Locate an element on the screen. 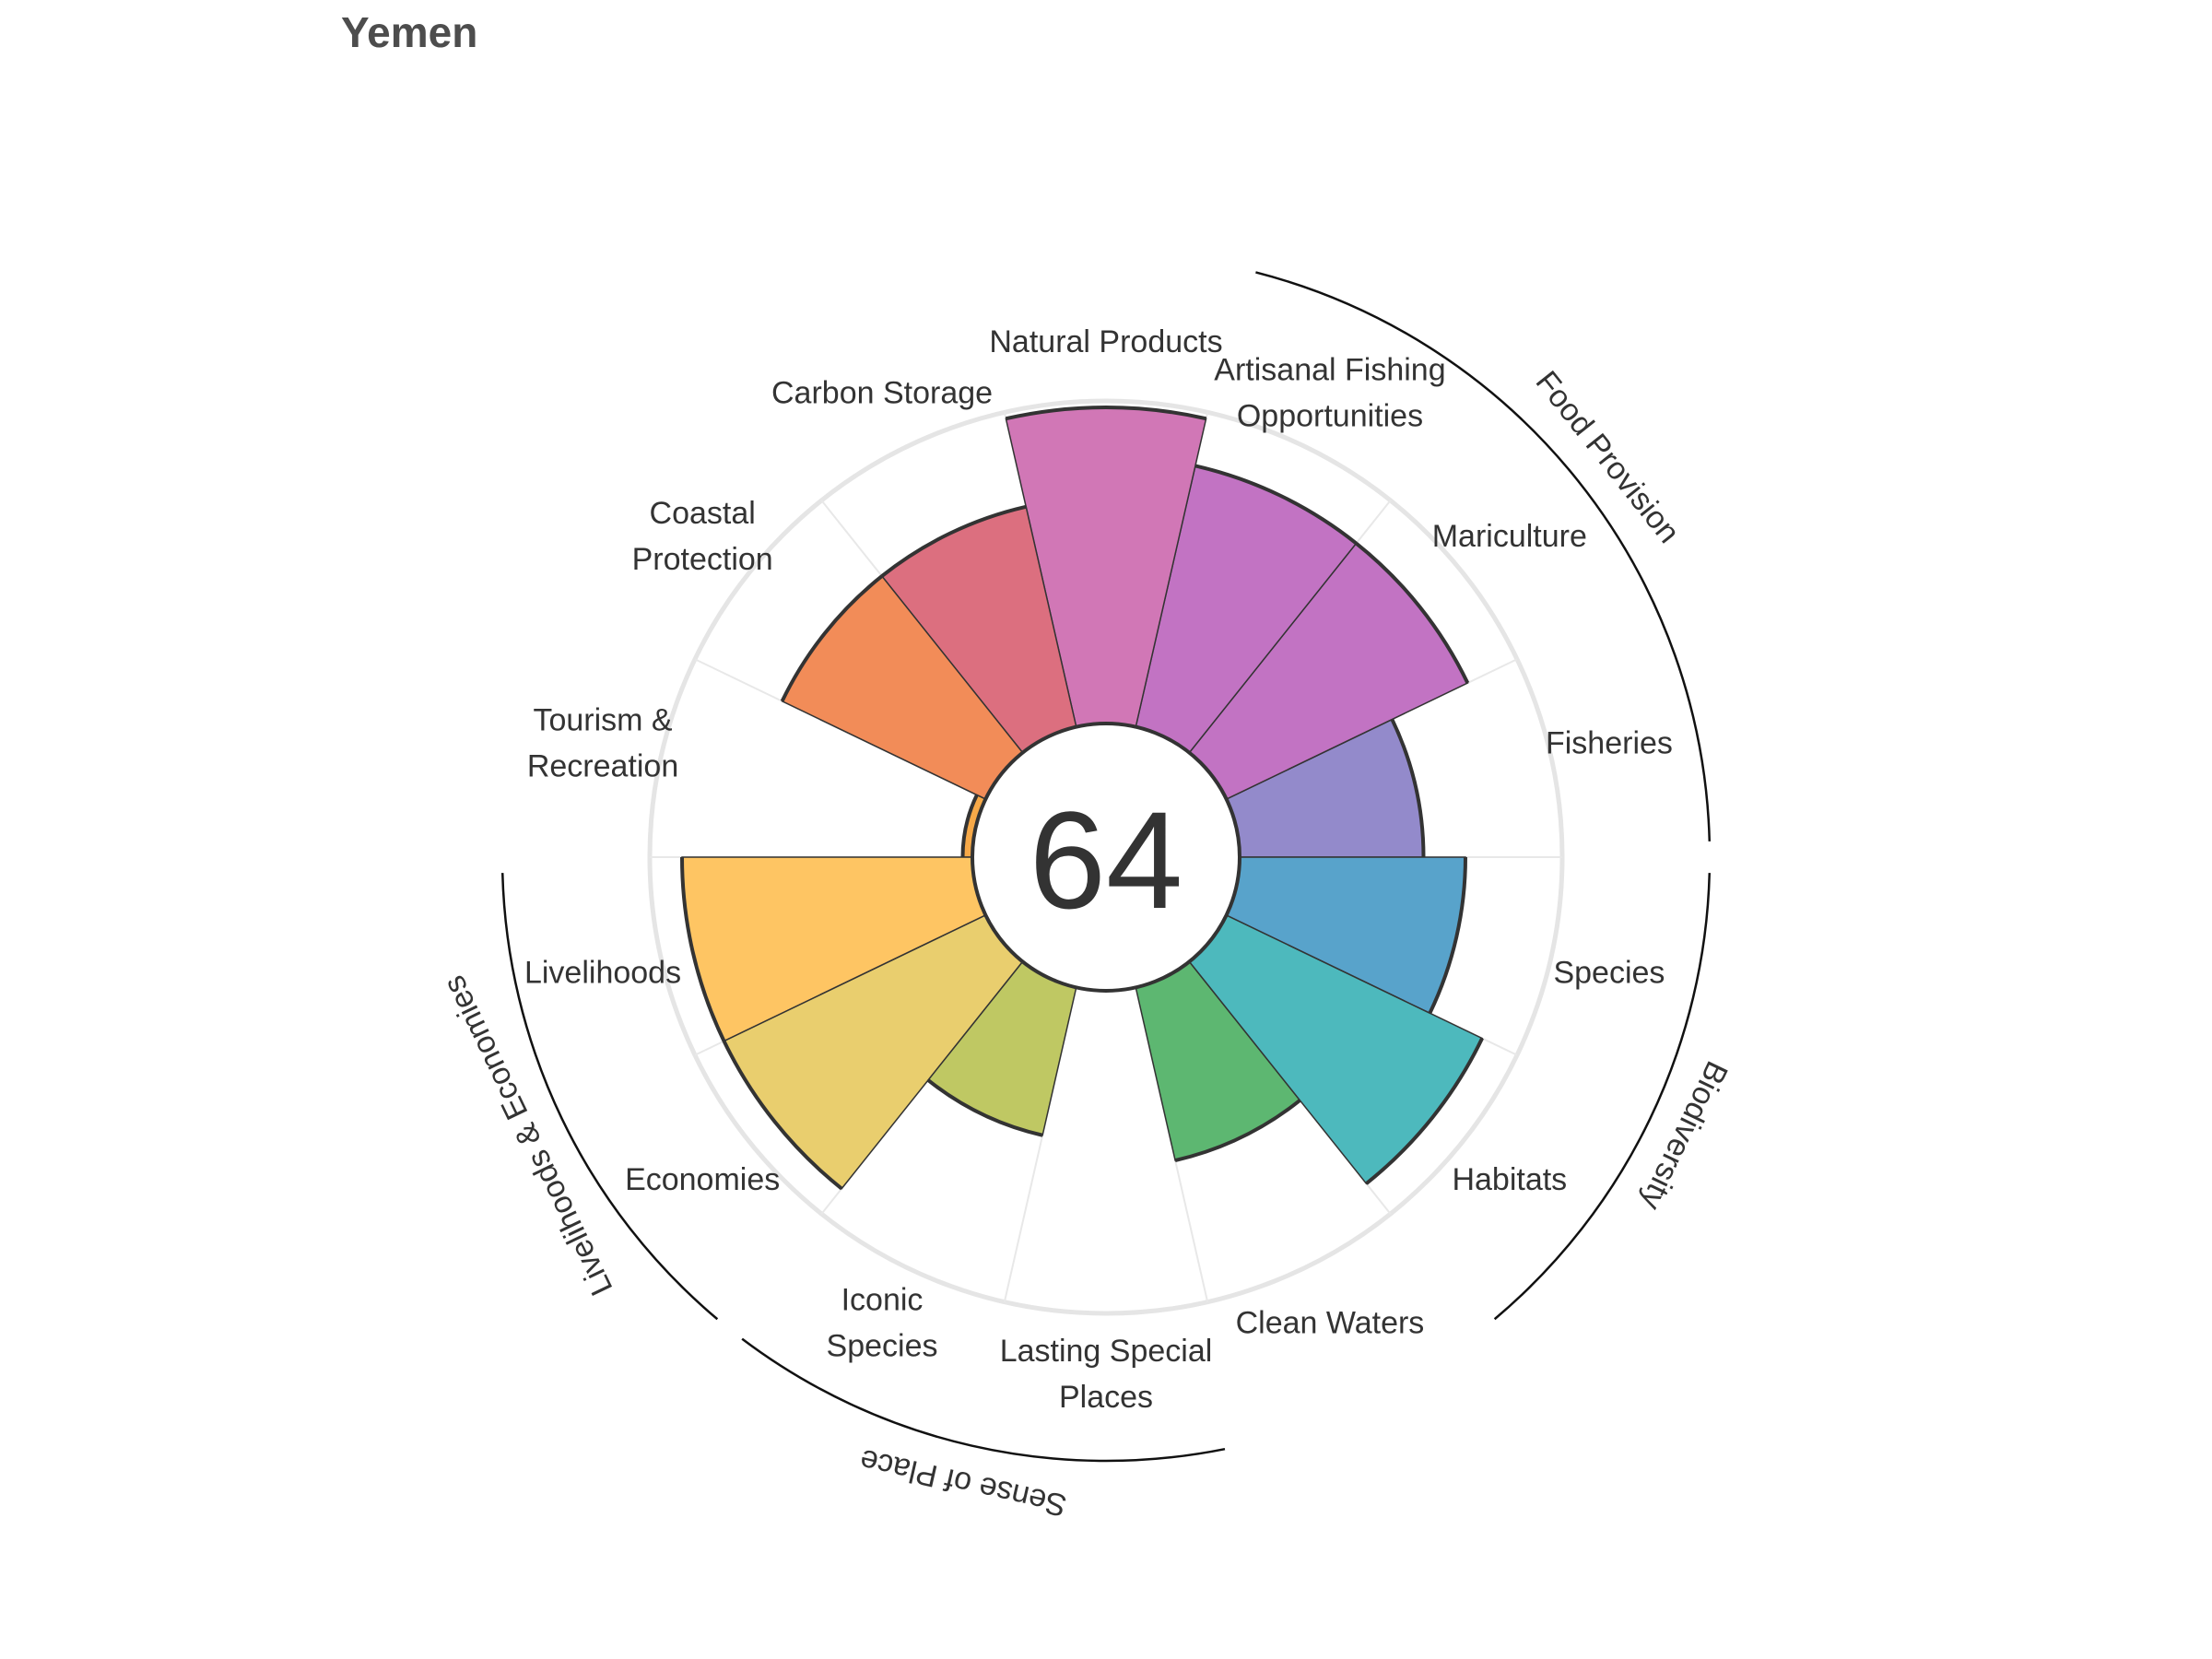  group-label-biodiversity: Biodiversity is located at coordinates (1684, 1135).